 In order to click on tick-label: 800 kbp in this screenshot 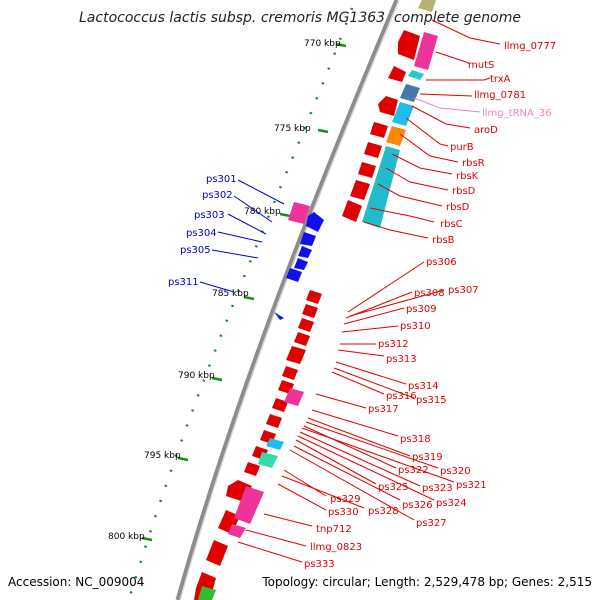, I will do `click(126, 537)`.